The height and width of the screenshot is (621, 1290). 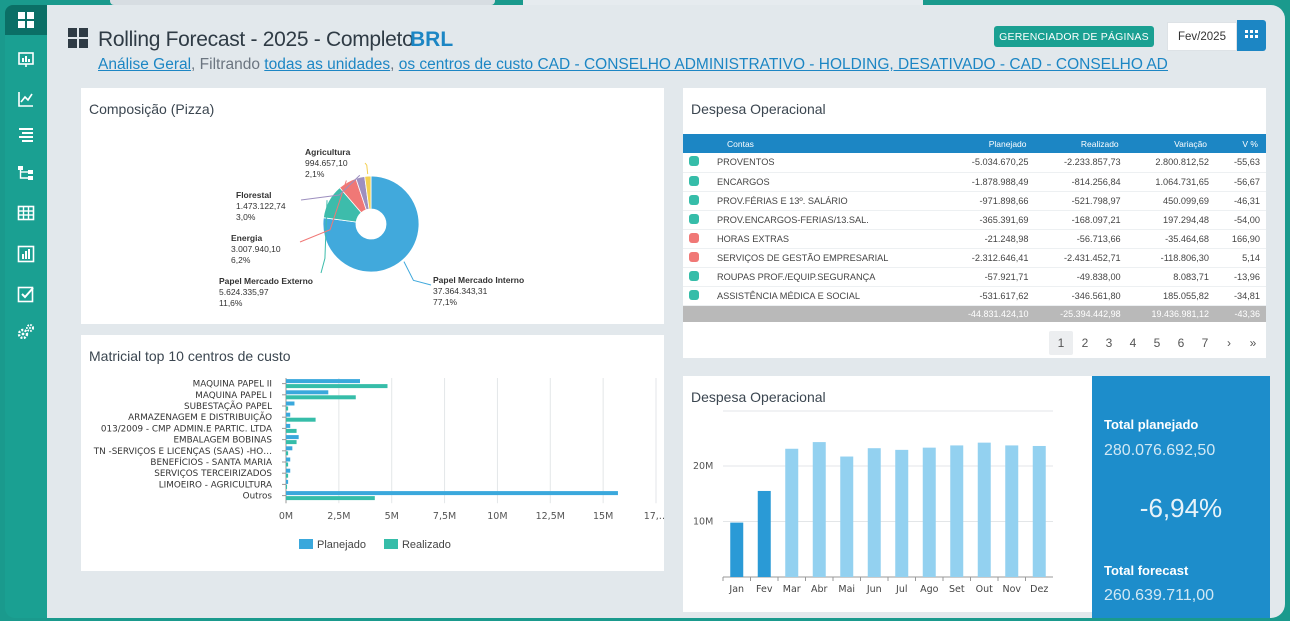 What do you see at coordinates (261, 206) in the screenshot?
I see `pie-label-florestal: Florestal 1.473.122,74 3,0%` at bounding box center [261, 206].